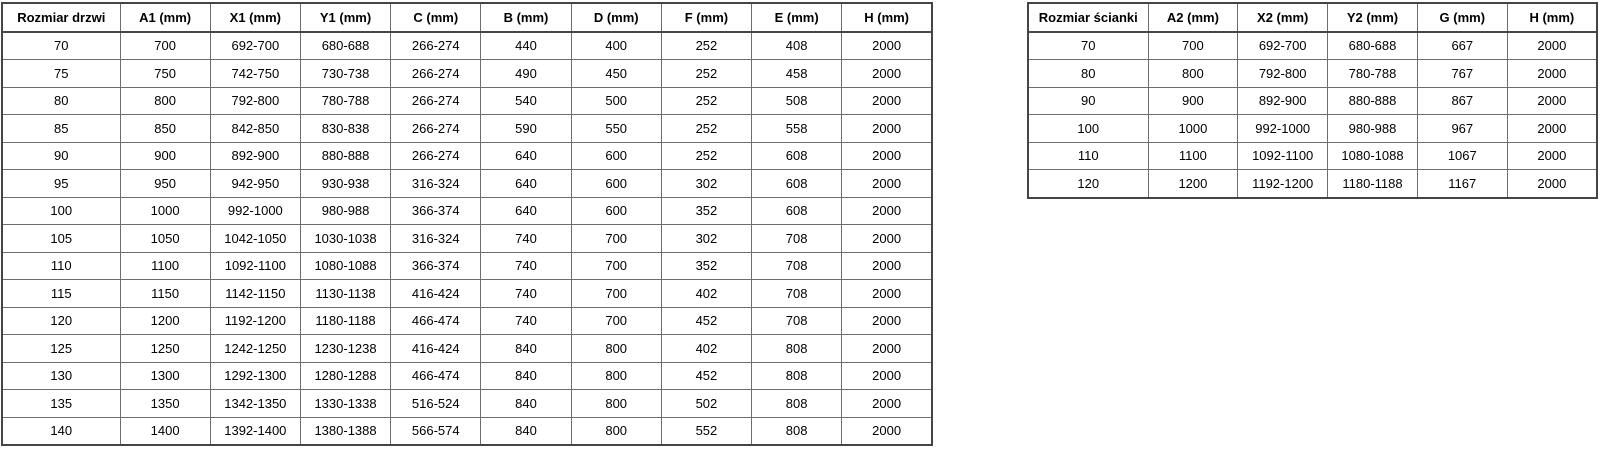 The width and height of the screenshot is (1600, 459). Describe the element at coordinates (526, 155) in the screenshot. I see `table-cell: 640` at that location.